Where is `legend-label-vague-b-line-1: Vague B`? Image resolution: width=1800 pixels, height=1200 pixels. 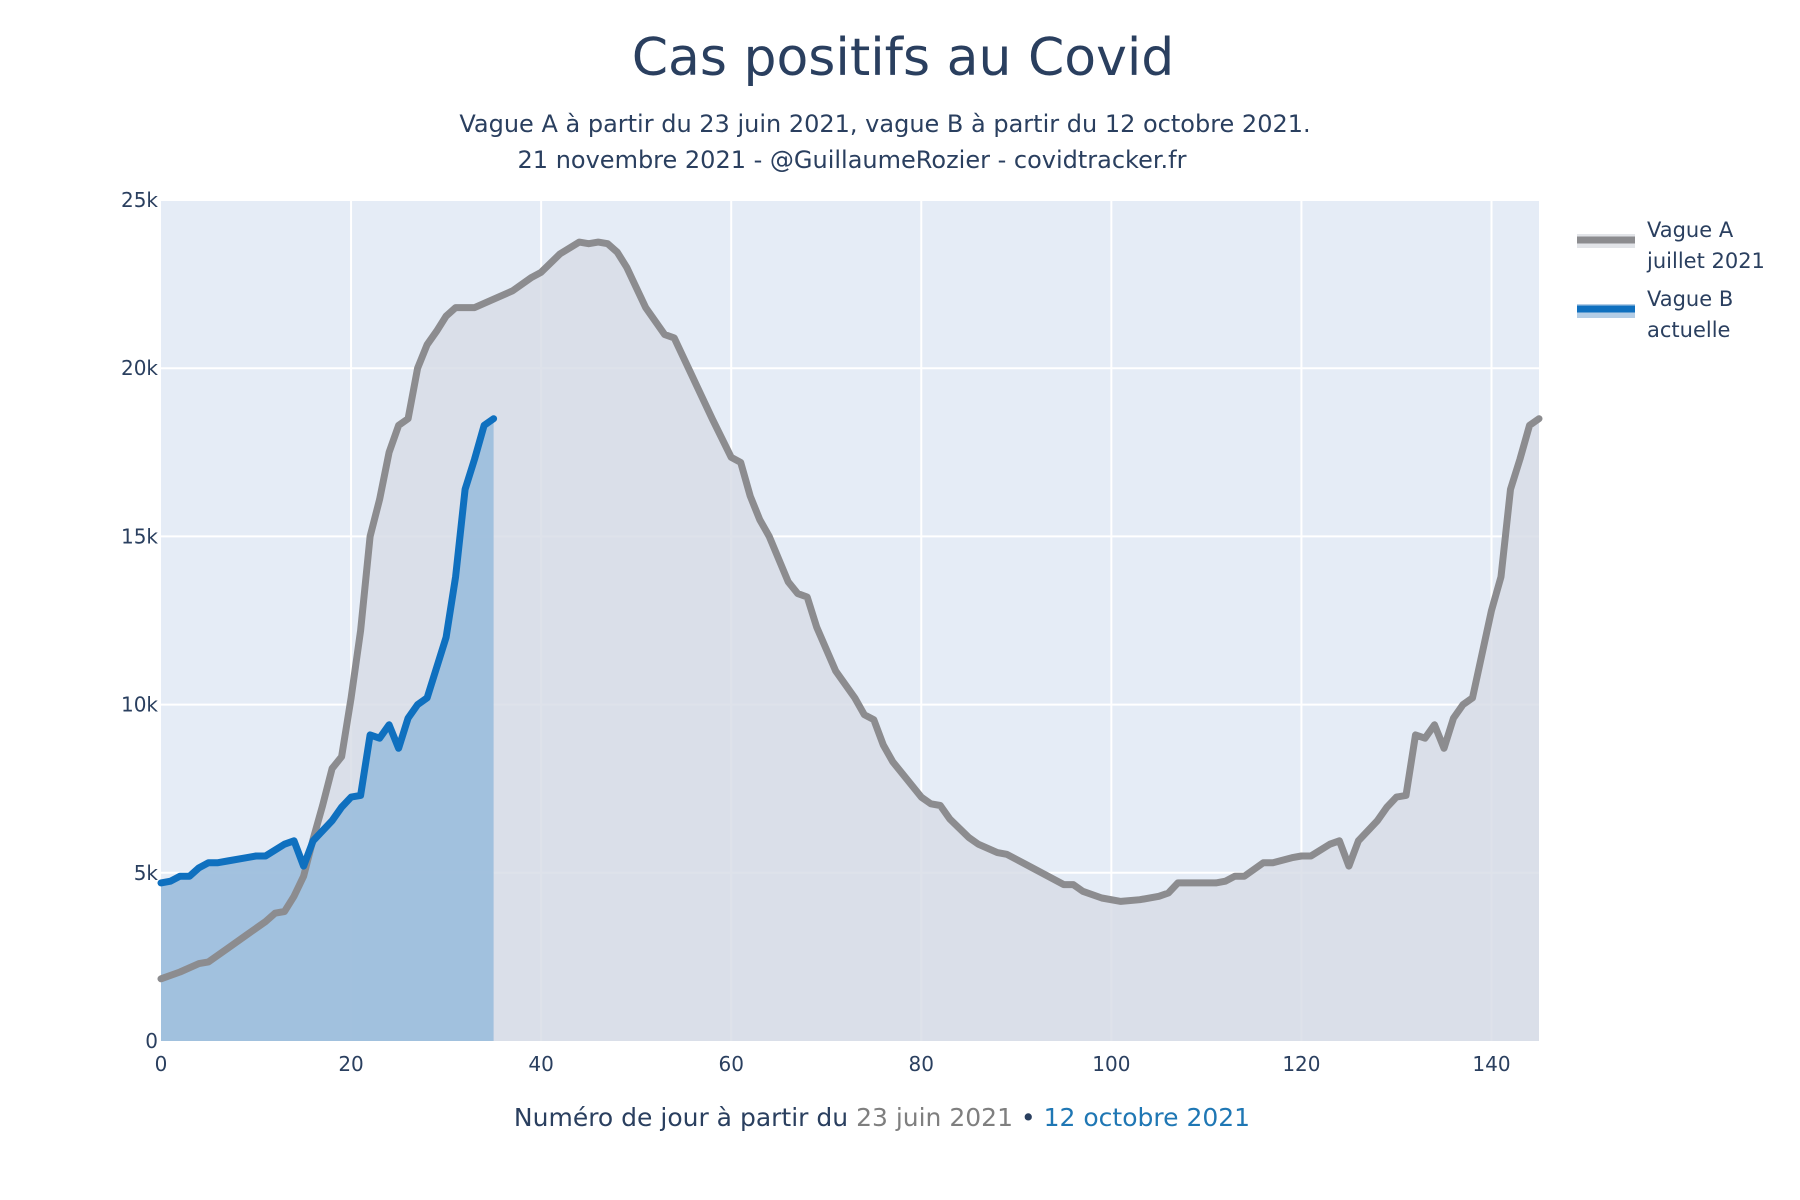
legend-label-vague-b-line-1: Vague B is located at coordinates (1690, 299).